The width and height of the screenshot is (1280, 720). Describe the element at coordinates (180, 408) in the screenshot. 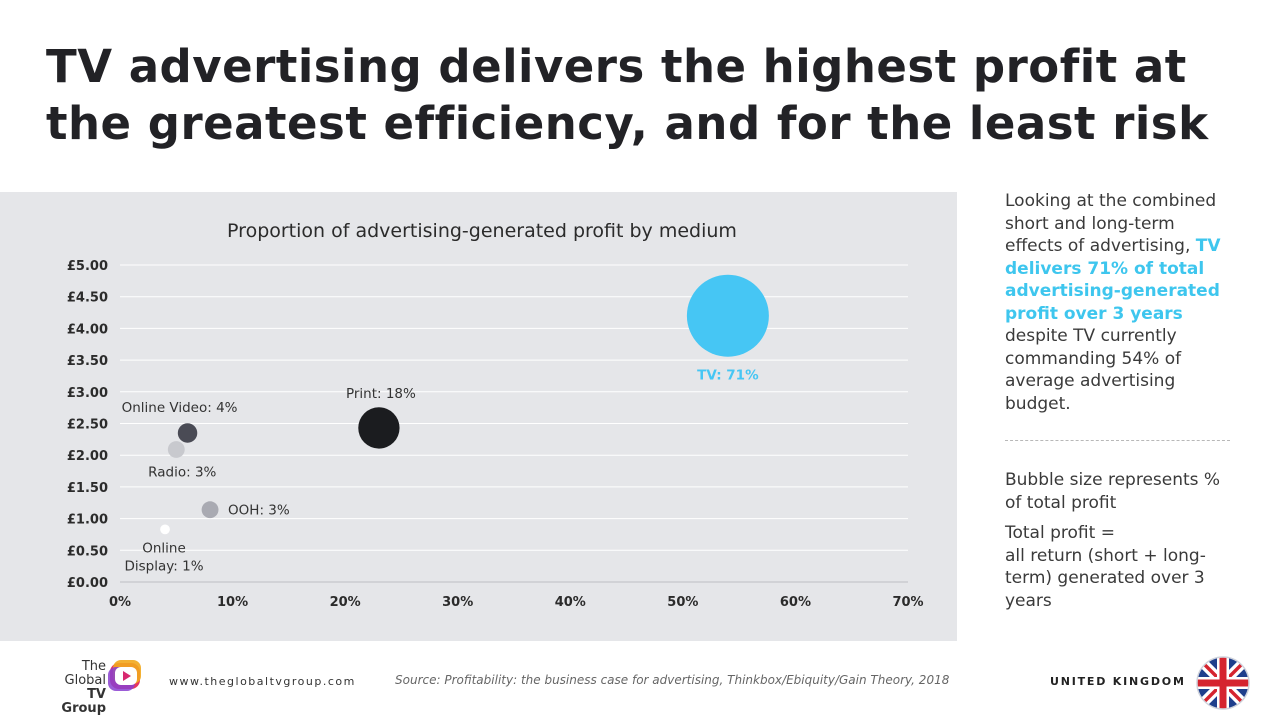

I see `bubble-label: Online Video: 4%` at that location.